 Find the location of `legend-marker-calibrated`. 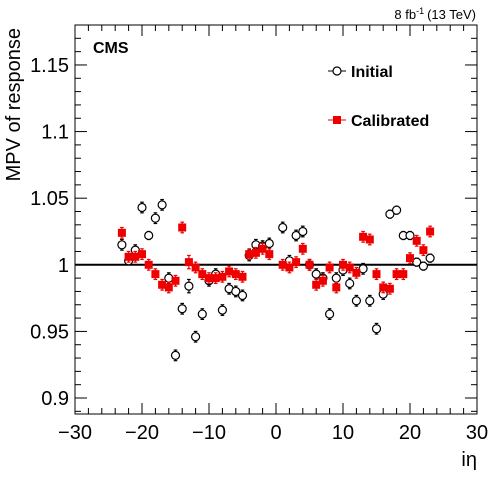

legend-marker-calibrated is located at coordinates (337, 120).